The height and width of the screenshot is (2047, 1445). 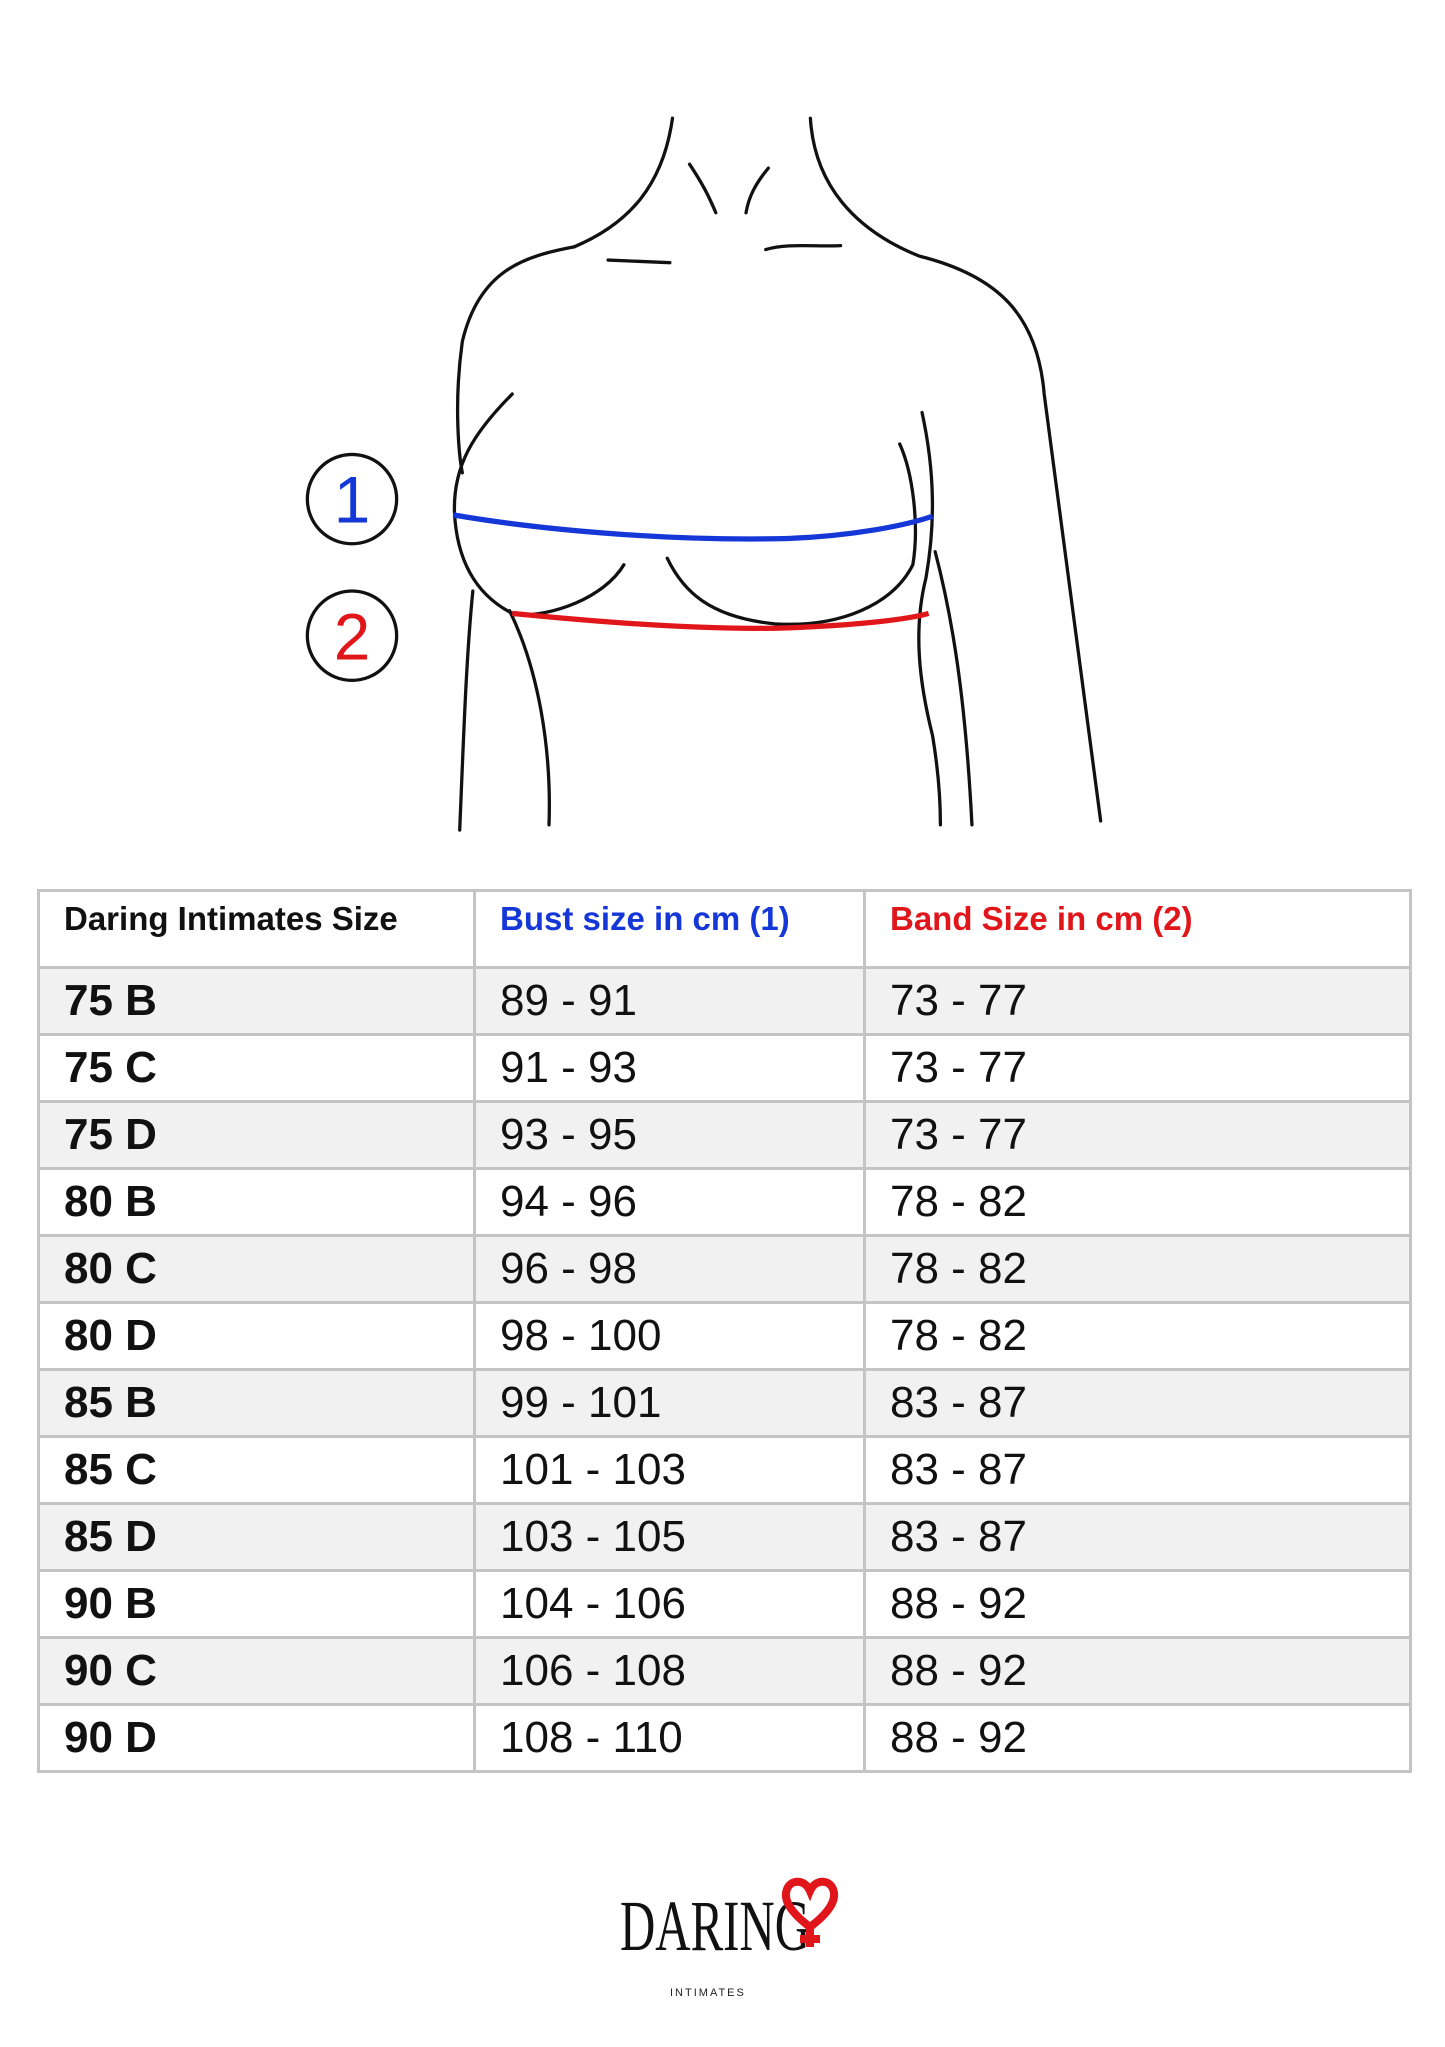 What do you see at coordinates (669, 1269) in the screenshot?
I see `cell-bust: 96 - 98` at bounding box center [669, 1269].